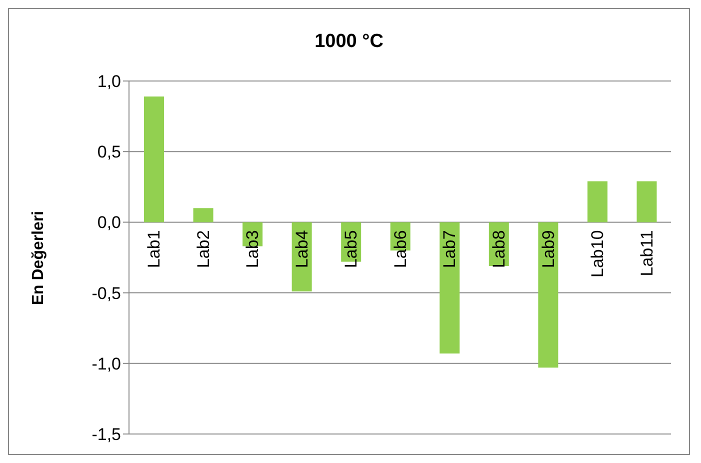  I want to click on x-tick-label: Lab11, so click(646, 253).